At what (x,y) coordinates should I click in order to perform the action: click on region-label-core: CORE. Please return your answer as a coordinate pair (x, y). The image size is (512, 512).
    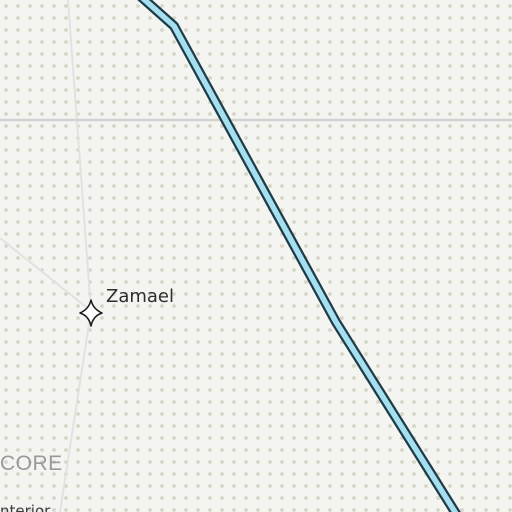
    Looking at the image, I should click on (31, 463).